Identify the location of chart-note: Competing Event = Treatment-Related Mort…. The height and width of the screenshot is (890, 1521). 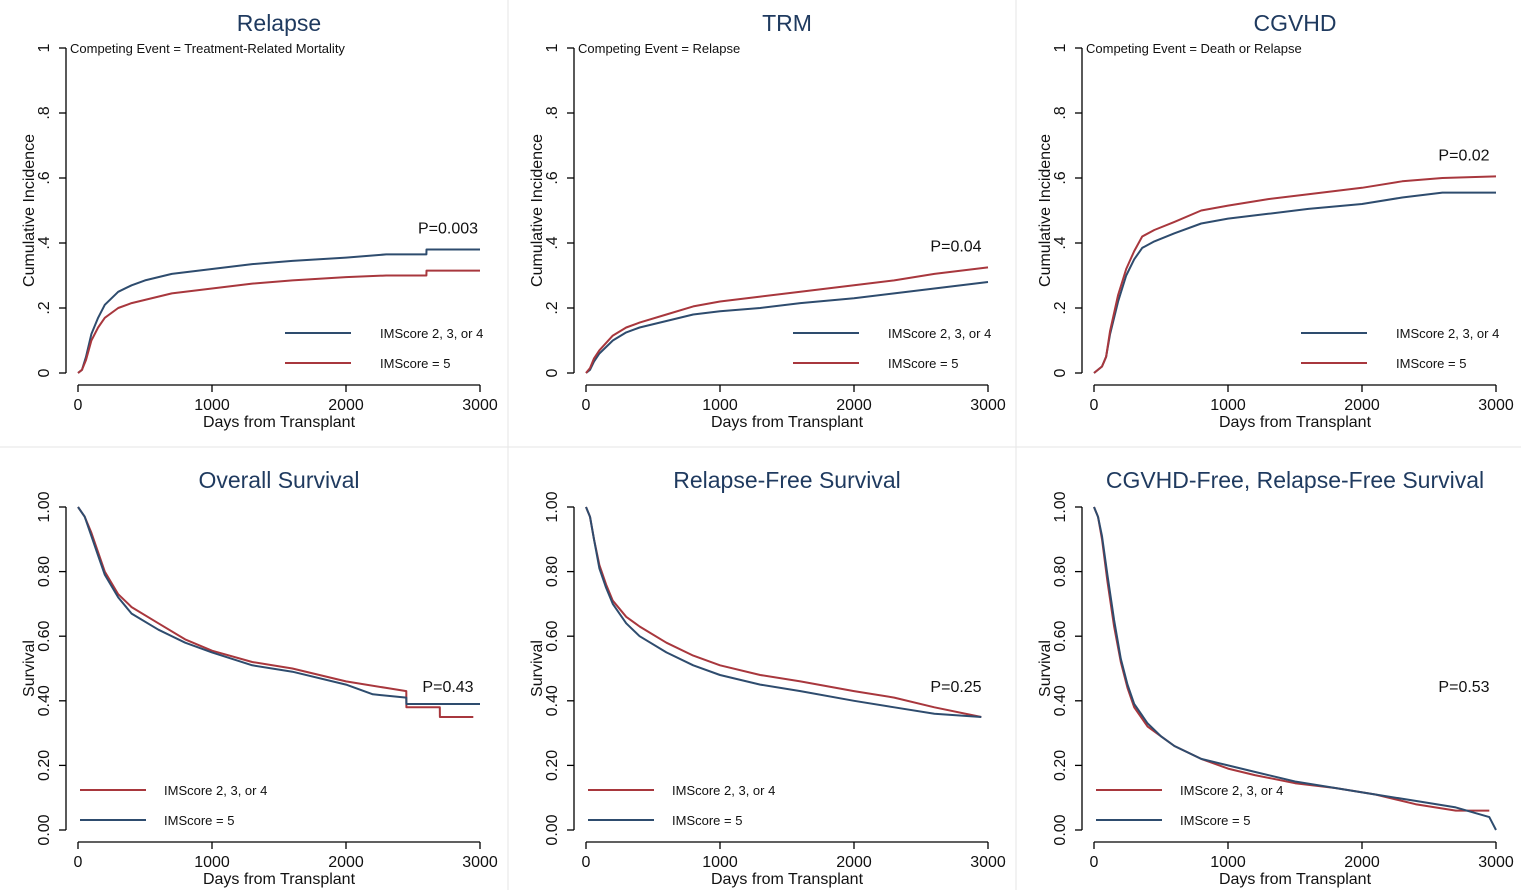
(207, 48).